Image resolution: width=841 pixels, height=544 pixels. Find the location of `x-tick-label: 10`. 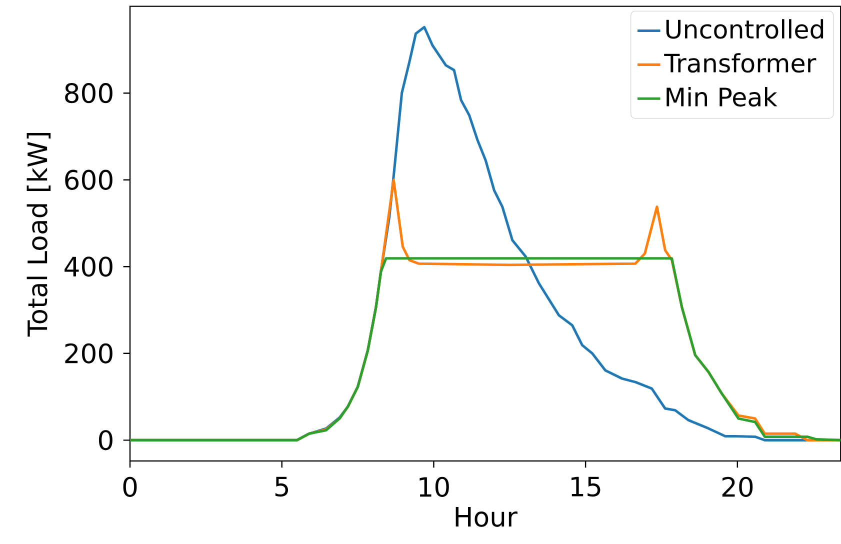

x-tick-label: 10 is located at coordinates (434, 486).